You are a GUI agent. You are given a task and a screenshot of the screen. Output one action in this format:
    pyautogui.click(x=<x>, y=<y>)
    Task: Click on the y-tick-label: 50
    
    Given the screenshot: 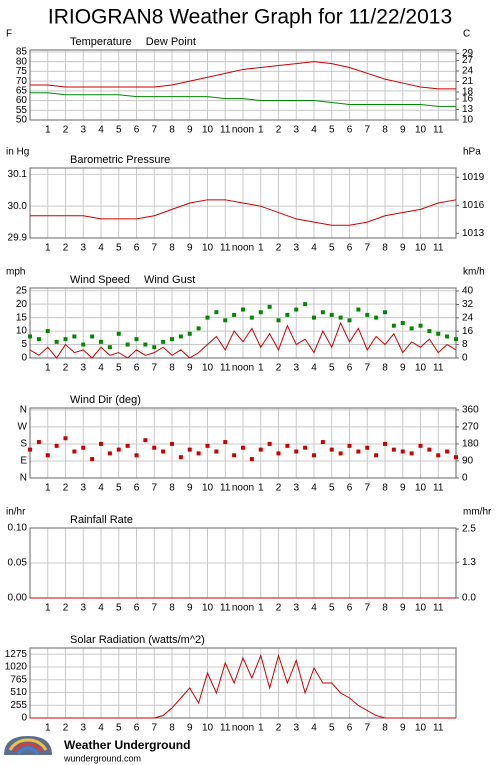 What is the action you would take?
    pyautogui.click(x=22, y=120)
    